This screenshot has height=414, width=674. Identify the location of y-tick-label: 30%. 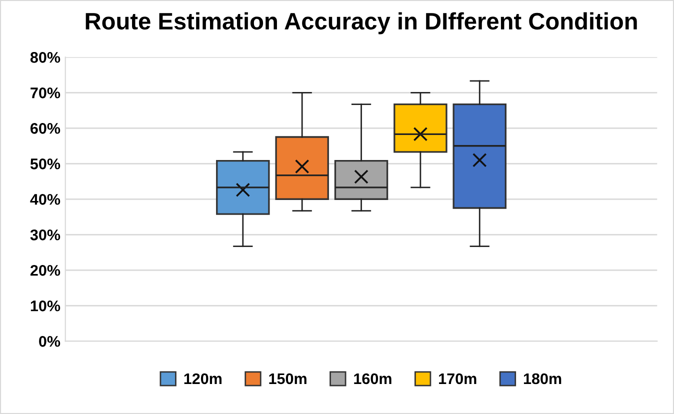
(45, 235).